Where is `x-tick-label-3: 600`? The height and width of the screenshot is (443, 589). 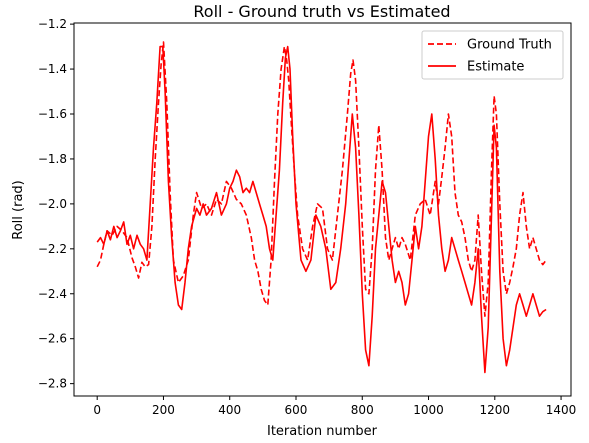
x-tick-label-3: 600 is located at coordinates (296, 410).